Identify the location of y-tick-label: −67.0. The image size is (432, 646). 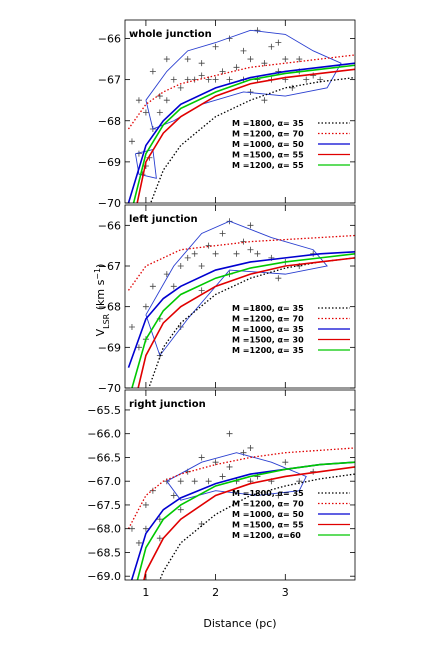
(104, 481).